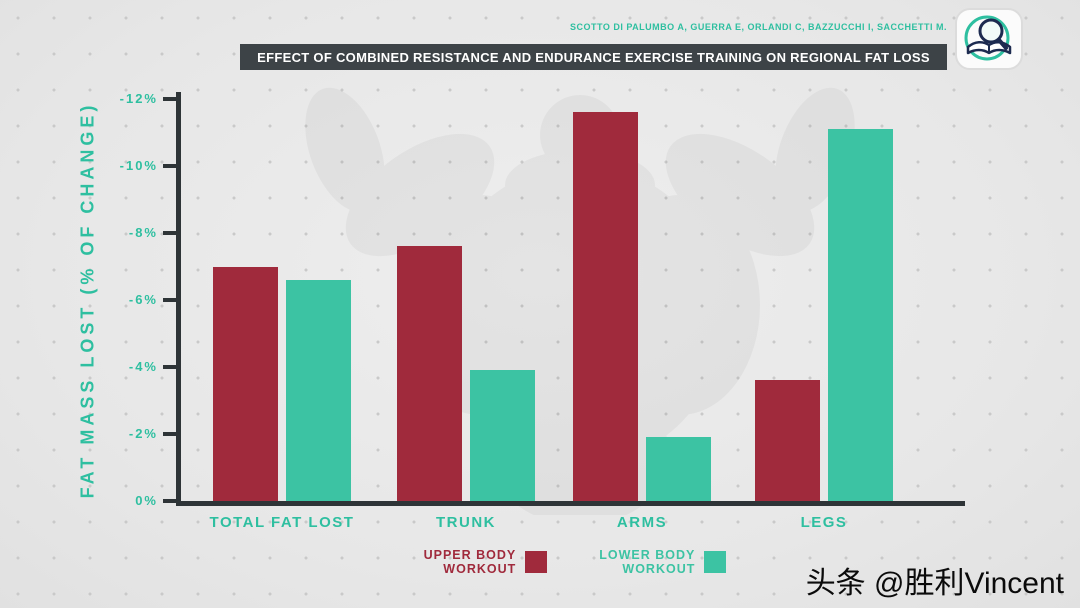 The height and width of the screenshot is (608, 1080). Describe the element at coordinates (318, 390) in the screenshot. I see `bar-lower-body-workout-total-fat-lost` at that location.